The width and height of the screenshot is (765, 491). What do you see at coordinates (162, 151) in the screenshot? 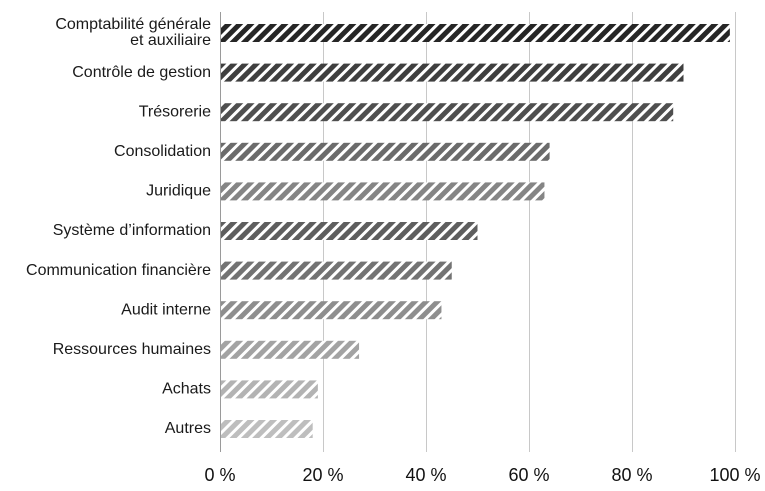
I see `category-label: Consolidation` at bounding box center [162, 151].